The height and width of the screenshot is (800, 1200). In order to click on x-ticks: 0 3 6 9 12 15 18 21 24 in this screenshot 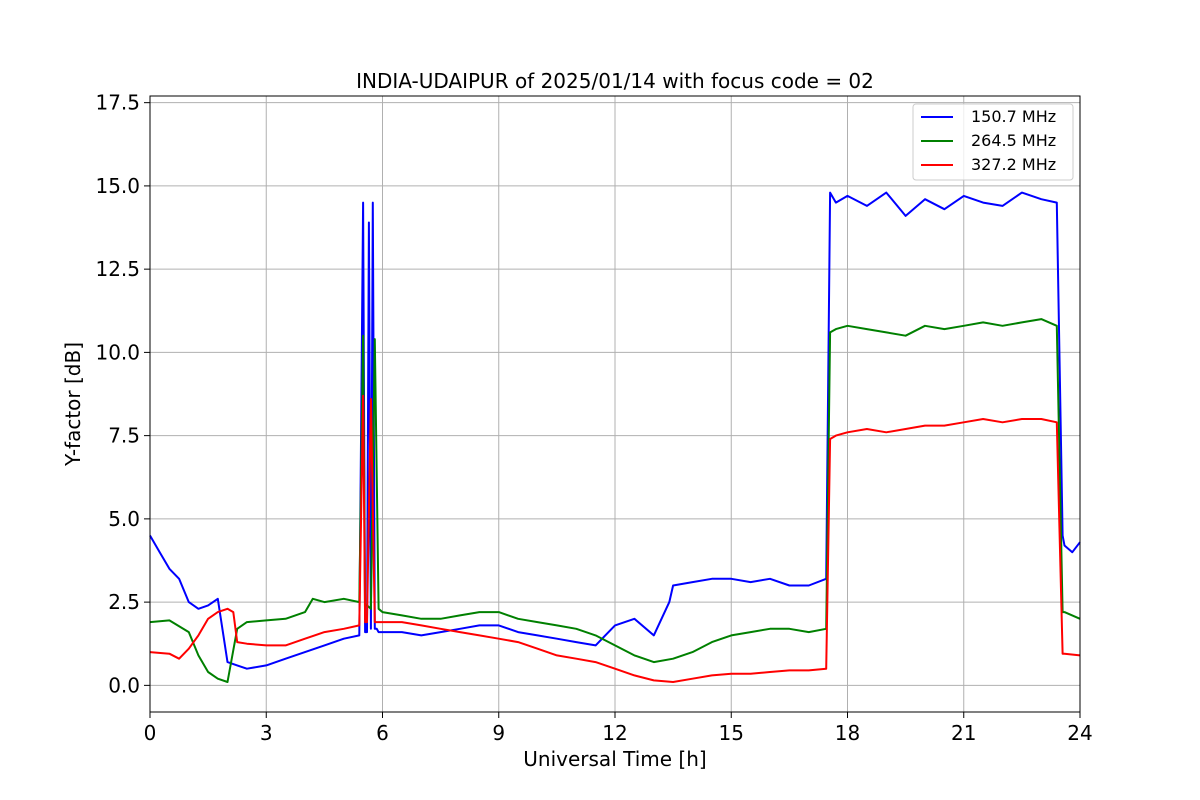, I will do `click(618, 728)`.